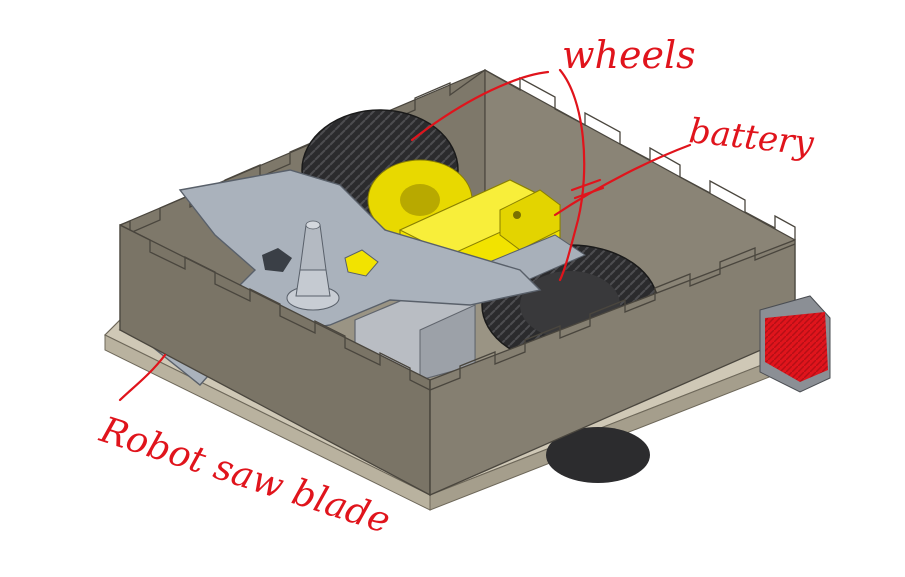 This screenshot has width=905, height=577. I want to click on power-switch, so click(795, 344).